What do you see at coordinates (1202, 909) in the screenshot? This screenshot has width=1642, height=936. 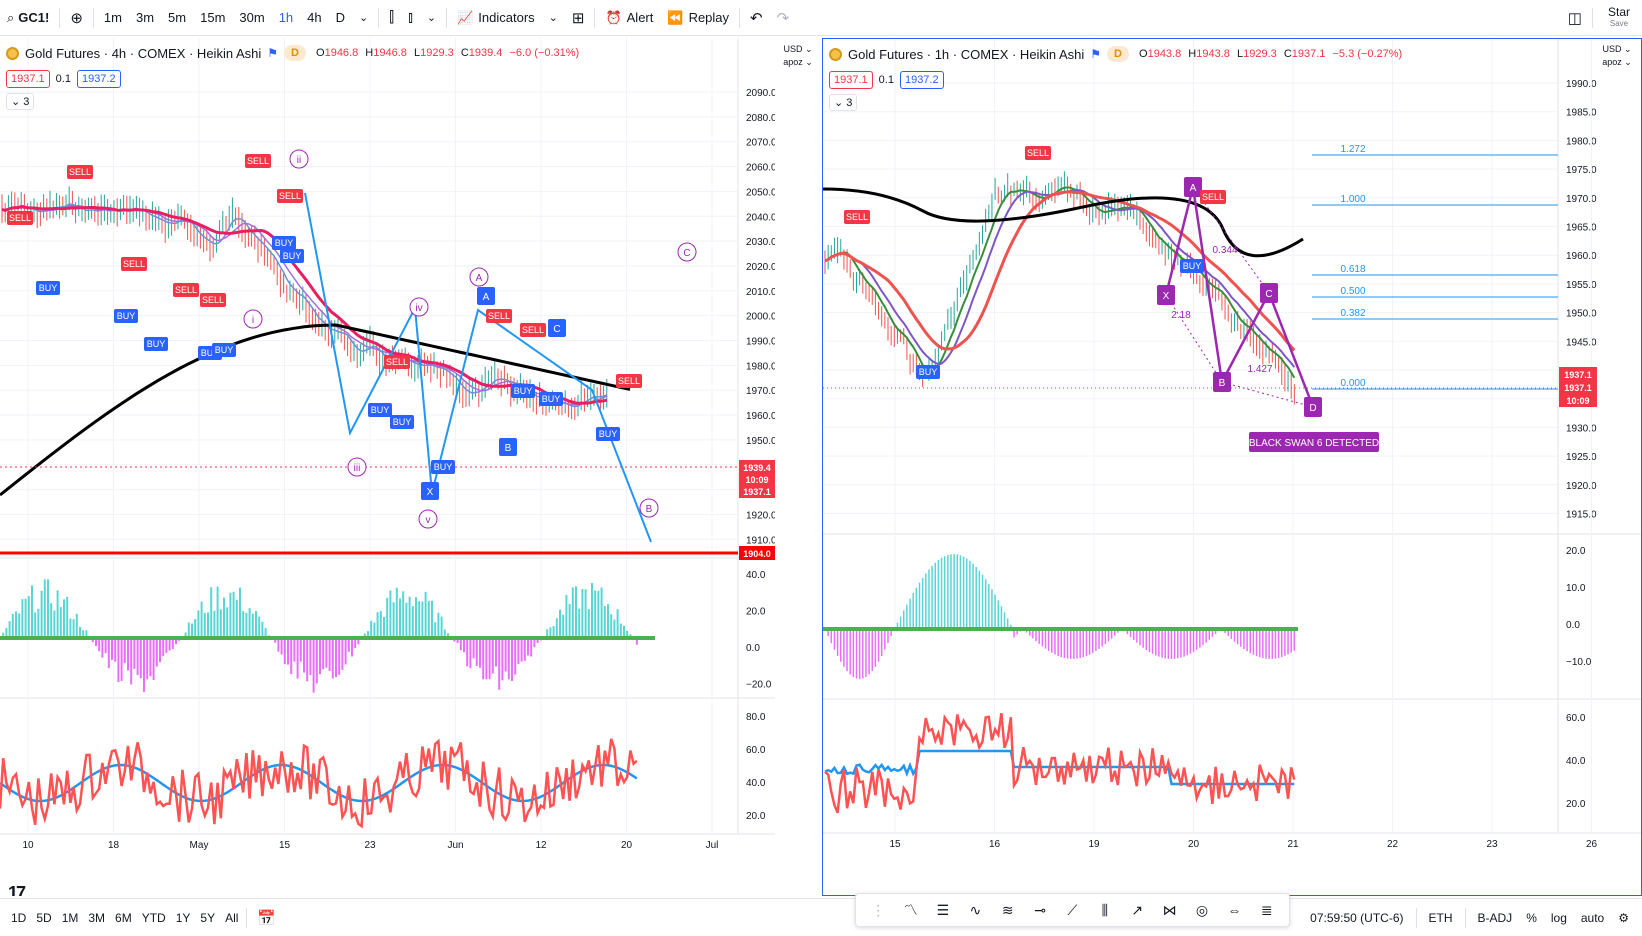 I see `circle-brush-icon: ◎` at bounding box center [1202, 909].